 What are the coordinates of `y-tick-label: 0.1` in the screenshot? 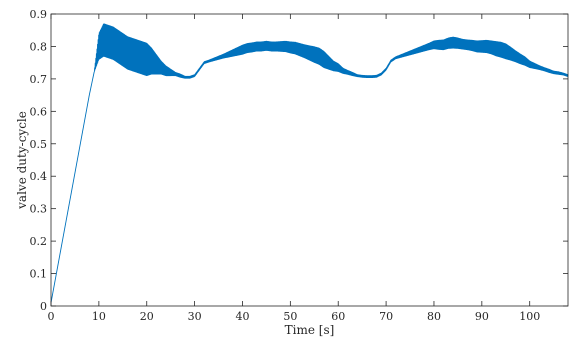 It's located at (39, 274).